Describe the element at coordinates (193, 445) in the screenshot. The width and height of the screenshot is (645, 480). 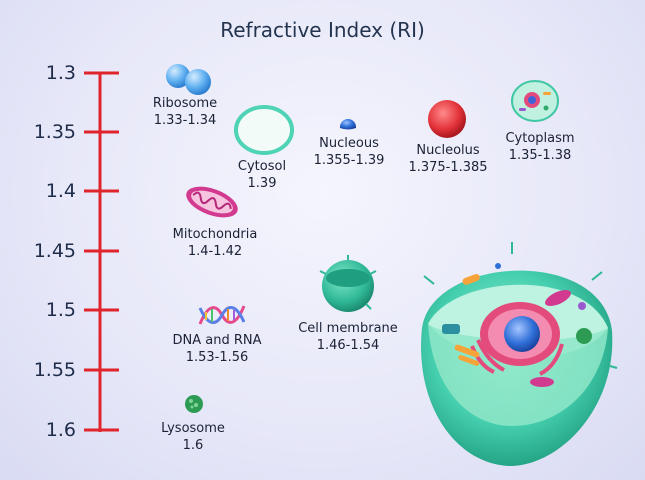
I see `organelle-ri-range: 1.6` at that location.